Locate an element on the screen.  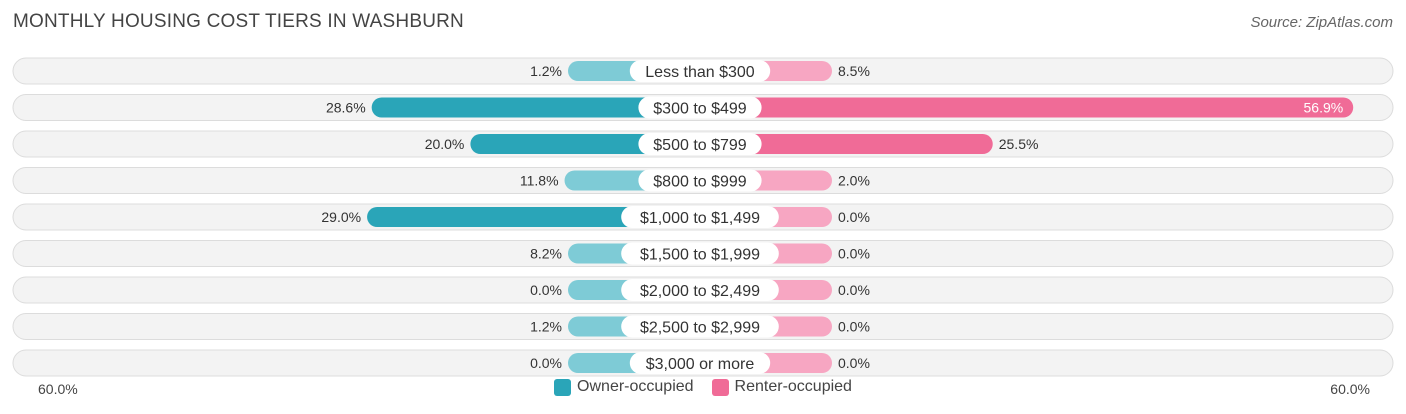
chart-row: $3,000 or more 0.0% 0.0% is located at coordinates (703, 363).